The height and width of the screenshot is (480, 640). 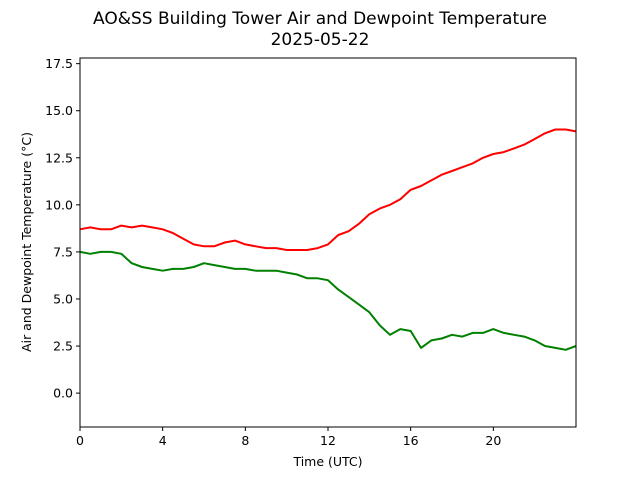 What do you see at coordinates (59, 157) in the screenshot?
I see `y-tick-label: 12.5` at bounding box center [59, 157].